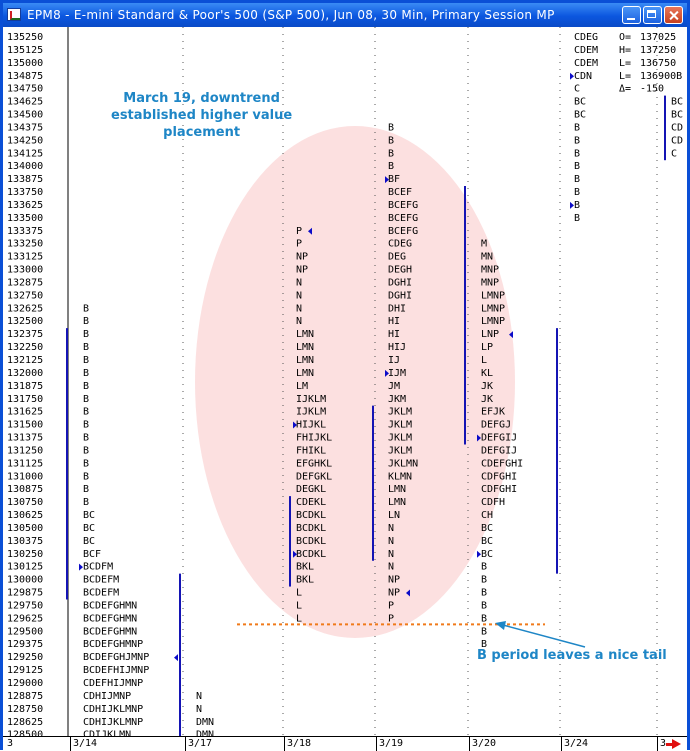  Describe the element at coordinates (345, 743) in the screenshot. I see `date-axis: 3 3/14 3/17 3/18 3/19 3/20 3/24 3` at that location.